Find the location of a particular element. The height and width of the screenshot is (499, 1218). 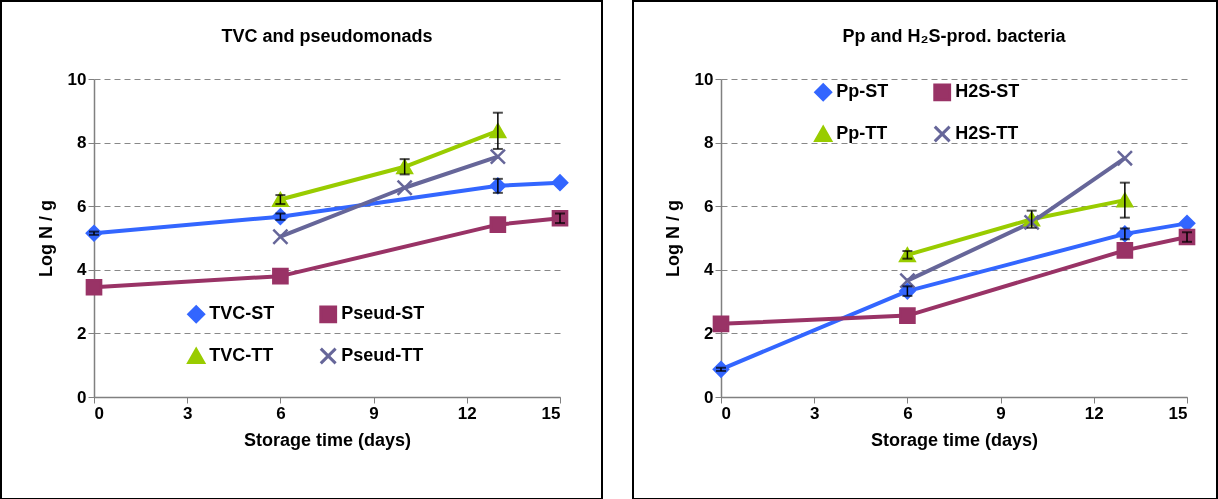

legend-label: Pseud-ST is located at coordinates (383, 313).